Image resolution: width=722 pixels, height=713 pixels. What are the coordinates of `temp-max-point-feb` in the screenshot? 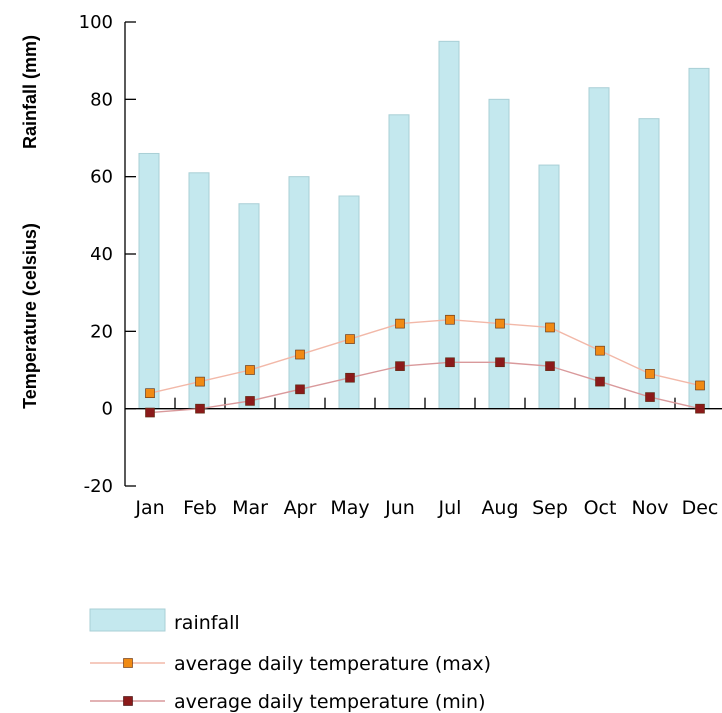 It's located at (200, 381).